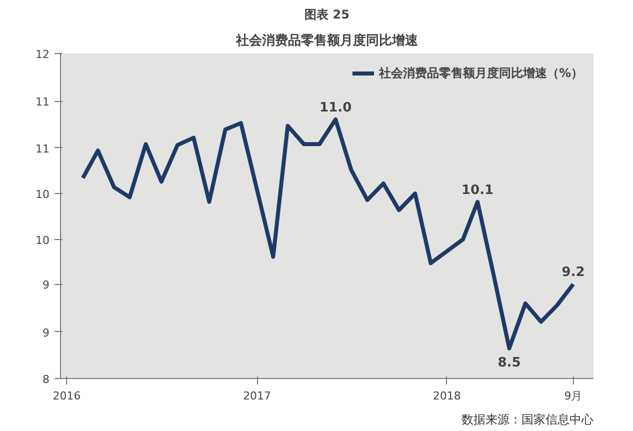 The height and width of the screenshot is (431, 633). I want to click on data-label: 11.0, so click(336, 108).